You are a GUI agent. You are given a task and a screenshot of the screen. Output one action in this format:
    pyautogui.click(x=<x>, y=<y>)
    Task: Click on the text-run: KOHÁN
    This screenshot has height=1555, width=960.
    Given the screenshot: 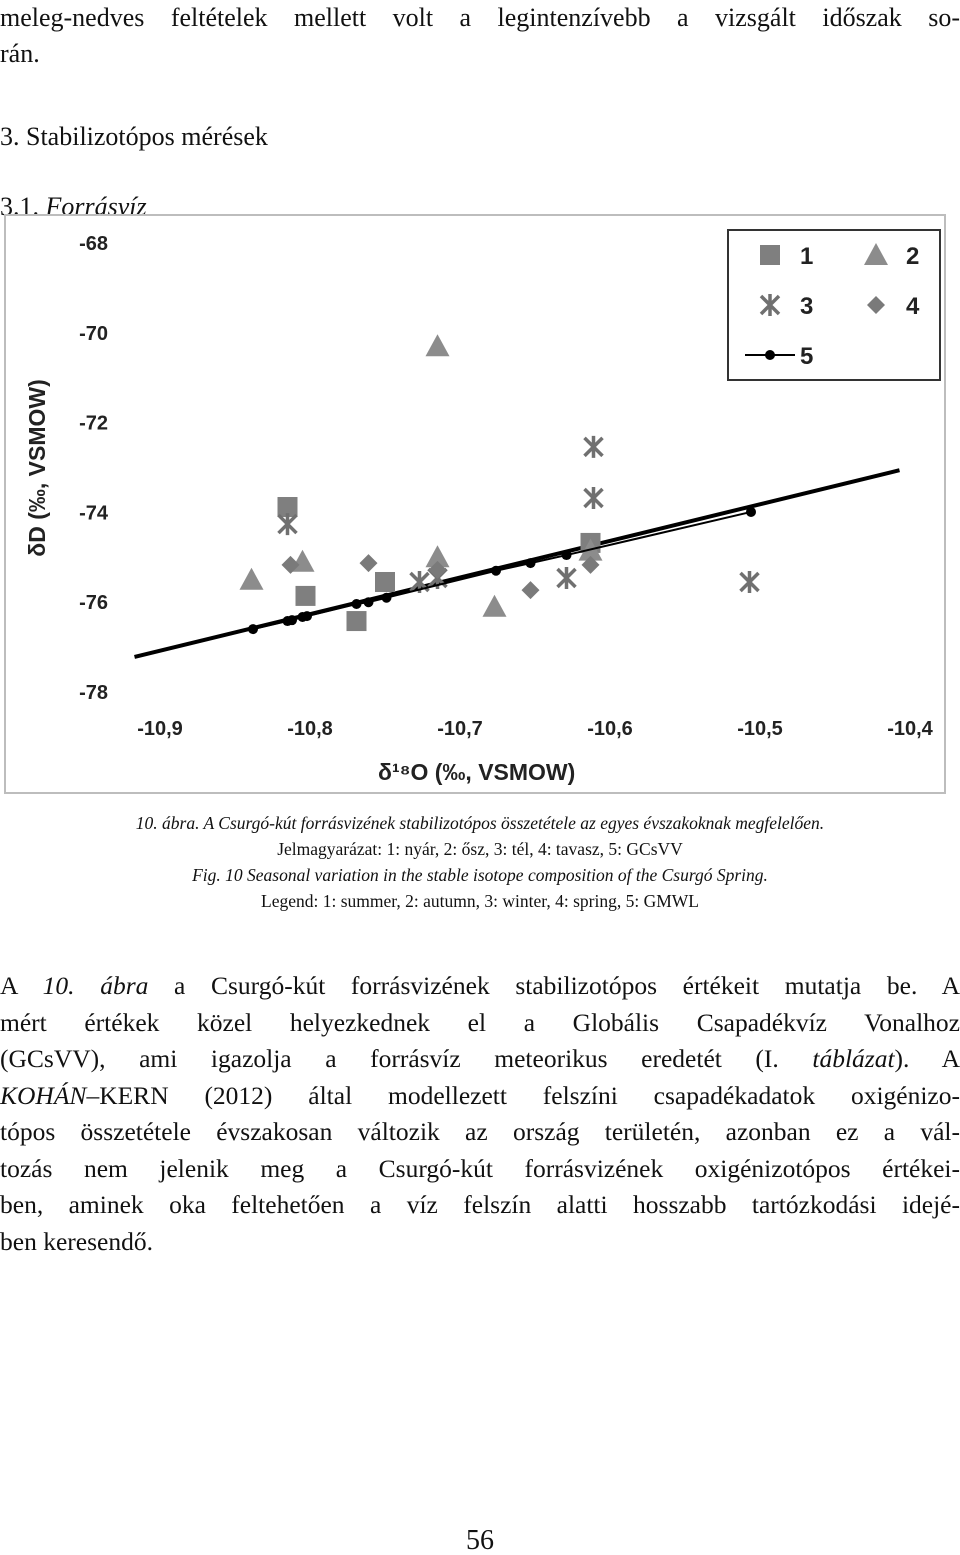 What is the action you would take?
    pyautogui.click(x=43, y=1095)
    